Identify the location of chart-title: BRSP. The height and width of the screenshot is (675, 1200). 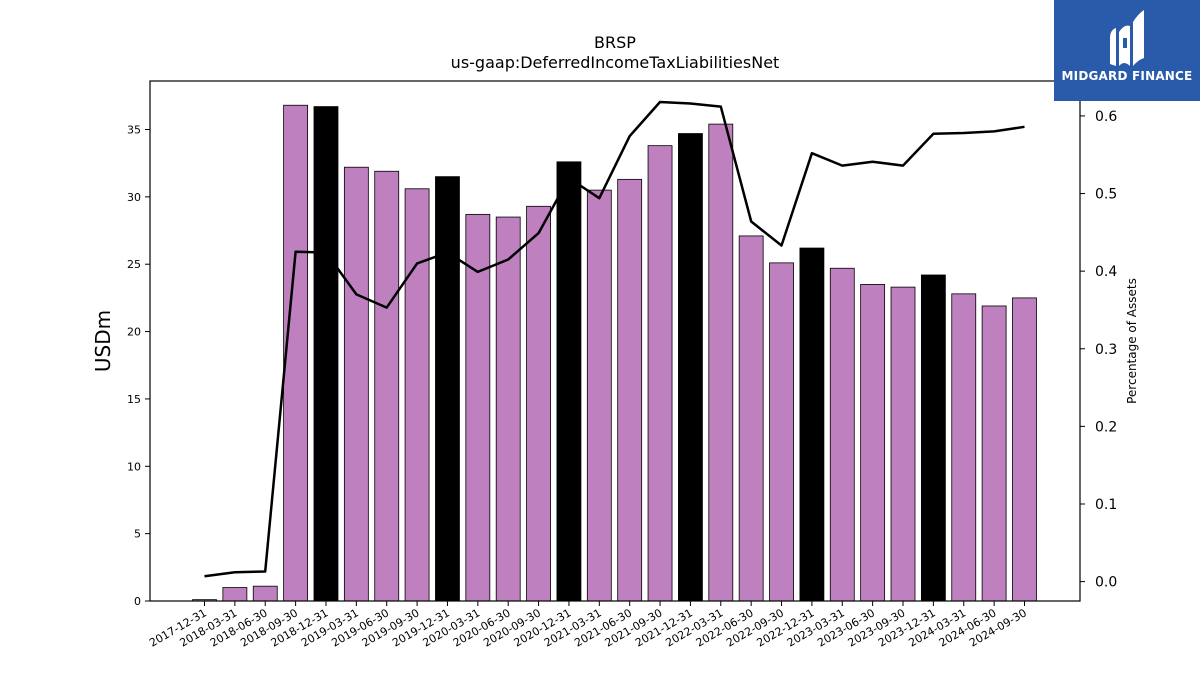
(615, 42).